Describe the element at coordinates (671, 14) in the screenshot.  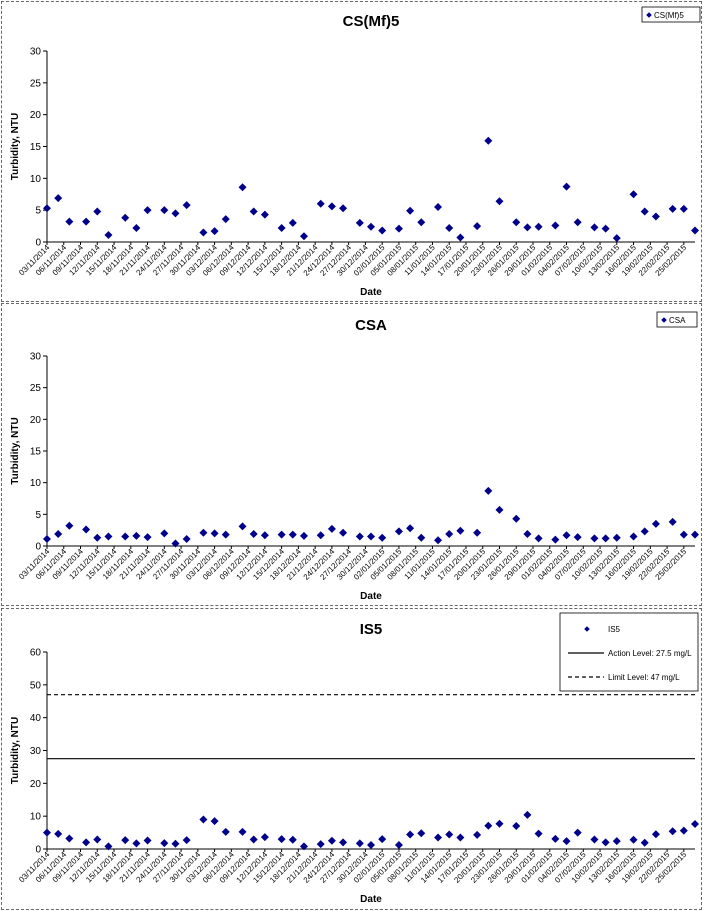
I see `legend: CS(Mf)5` at that location.